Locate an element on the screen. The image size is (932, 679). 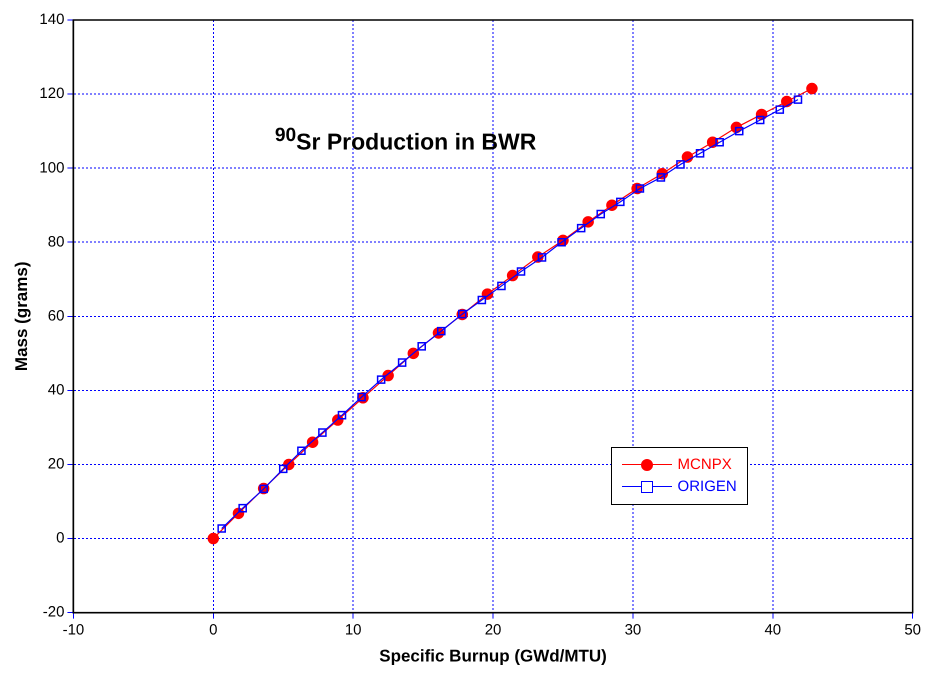
y-tick-label: 40 is located at coordinates (56, 390).